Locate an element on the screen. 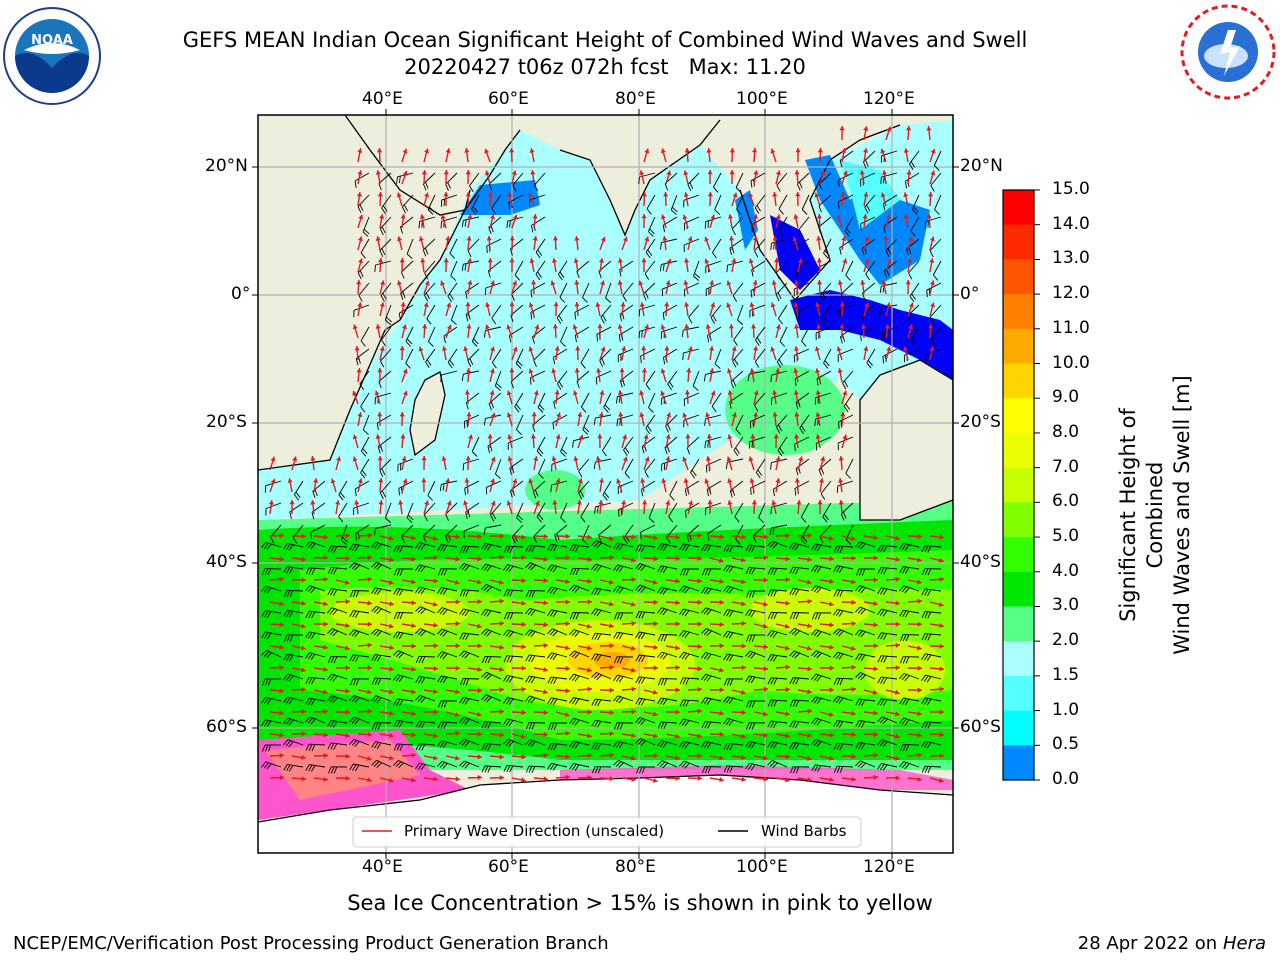 The width and height of the screenshot is (1280, 960). map-legend is located at coordinates (607, 832).